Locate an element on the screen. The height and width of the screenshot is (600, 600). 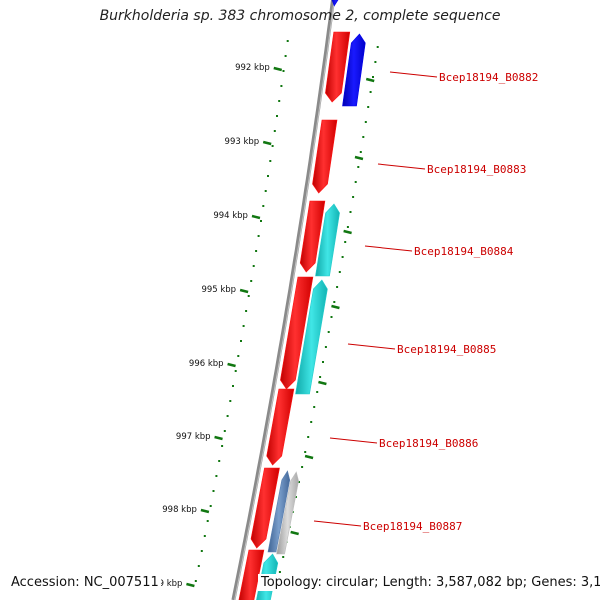
kbp-tick-label: 995 kbp is located at coordinates (218, 290).